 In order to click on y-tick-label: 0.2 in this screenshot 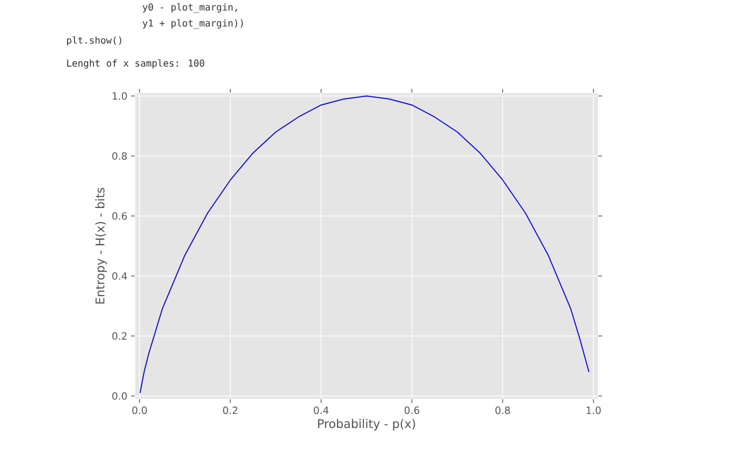, I will do `click(119, 336)`.